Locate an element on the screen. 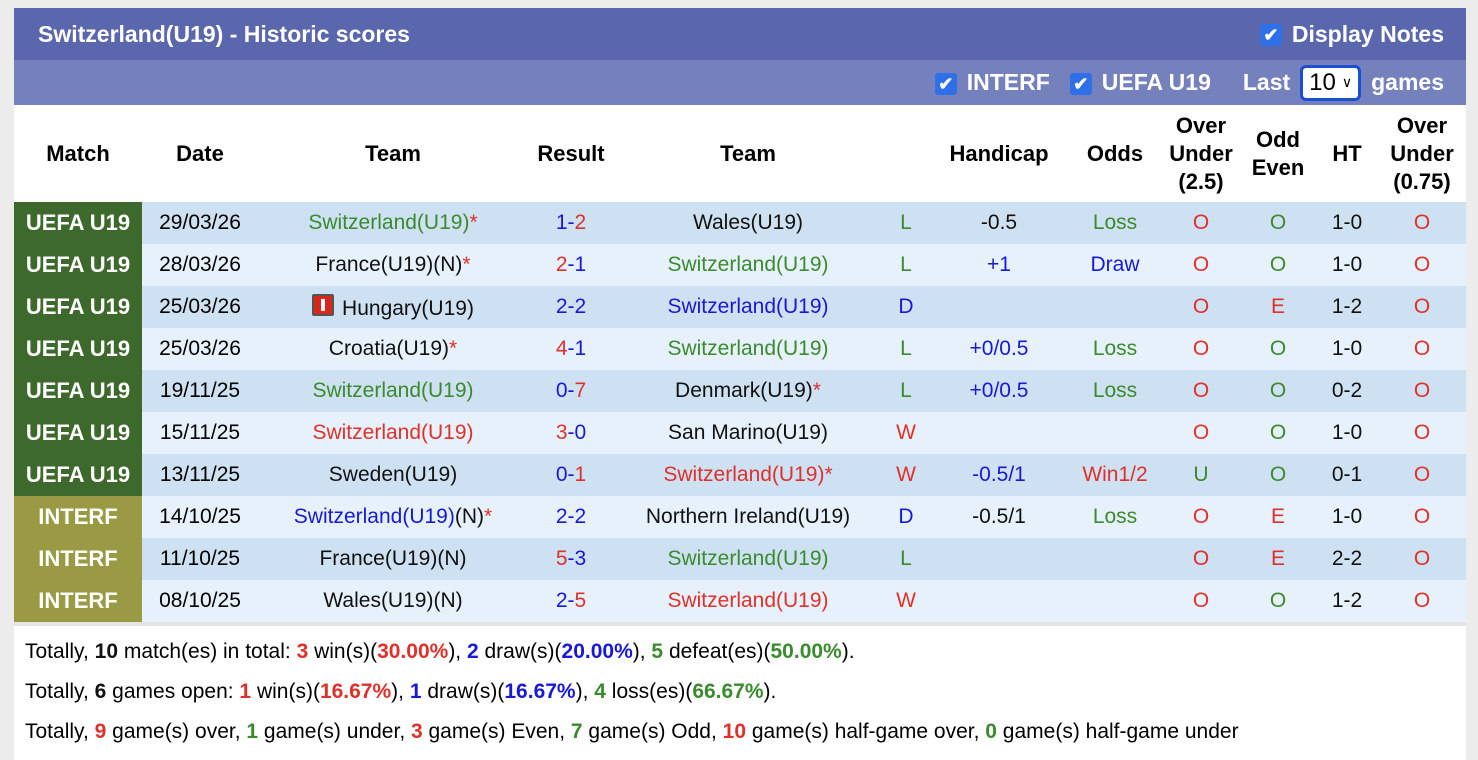 This screenshot has height=760, width=1478. home-team-cell: Sweden(U19) is located at coordinates (393, 475).